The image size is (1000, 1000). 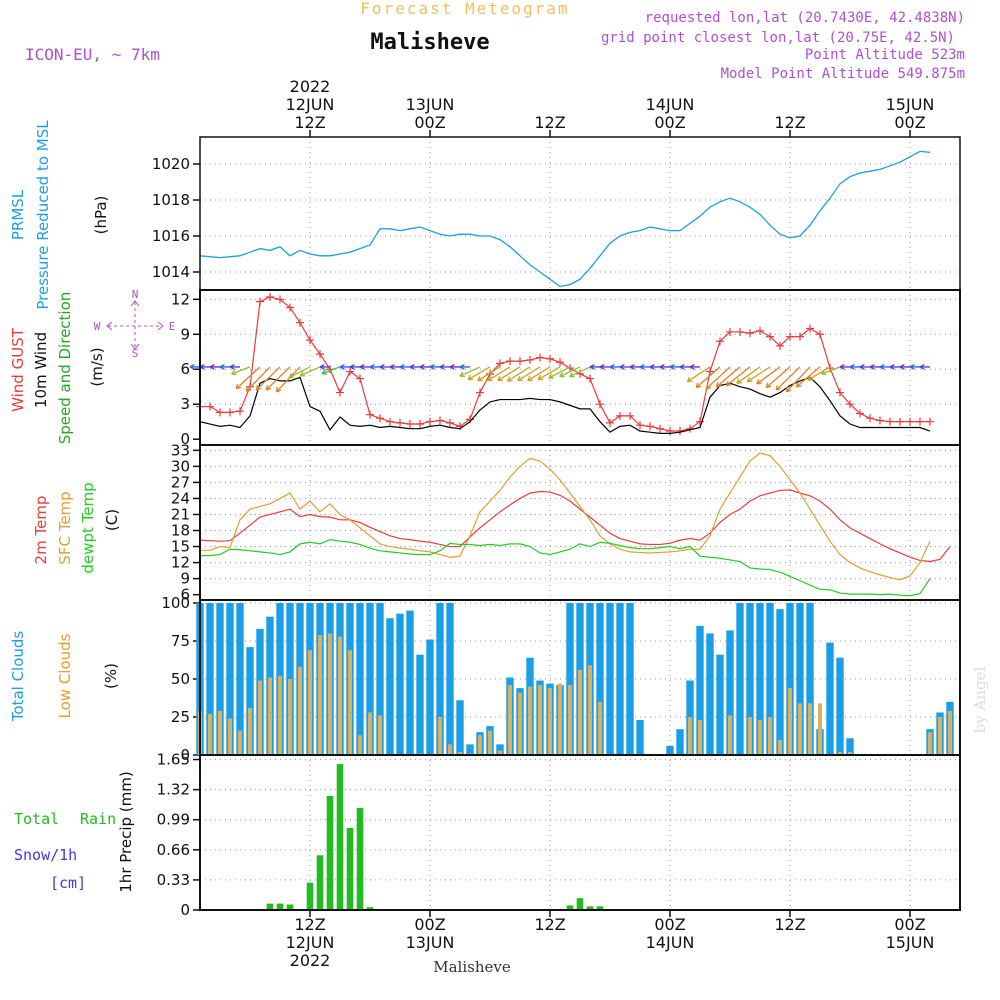 I want to click on y-tick-label: 25, so click(x=180, y=717).